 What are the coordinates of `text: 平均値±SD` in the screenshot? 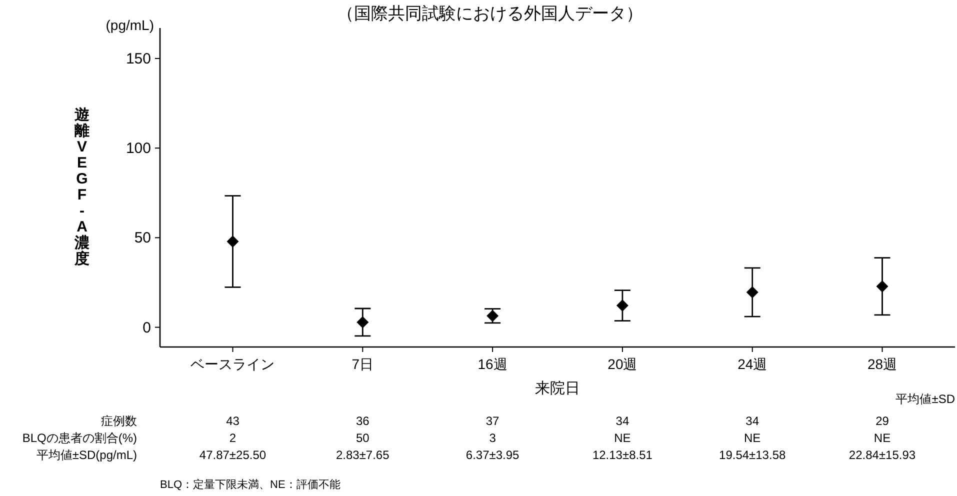 It's located at (926, 399).